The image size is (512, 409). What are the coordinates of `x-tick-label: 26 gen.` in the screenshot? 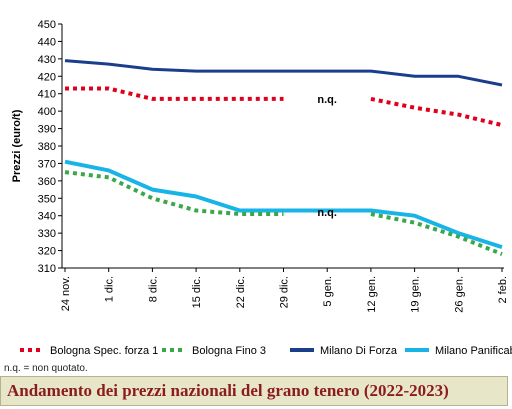 It's located at (459, 294).